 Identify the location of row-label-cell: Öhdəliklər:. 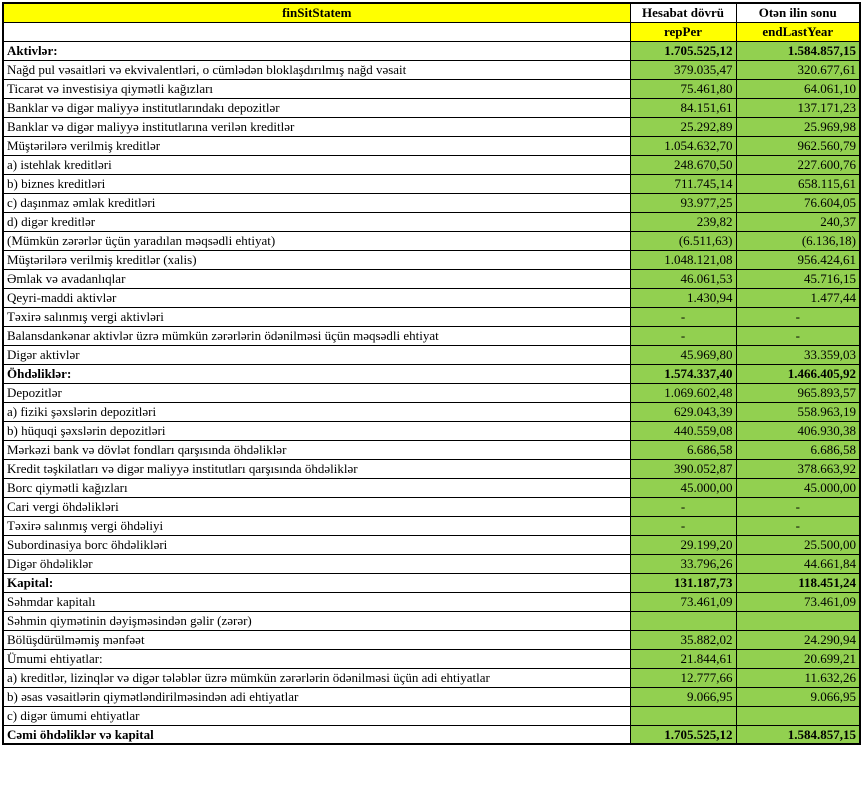
(316, 373).